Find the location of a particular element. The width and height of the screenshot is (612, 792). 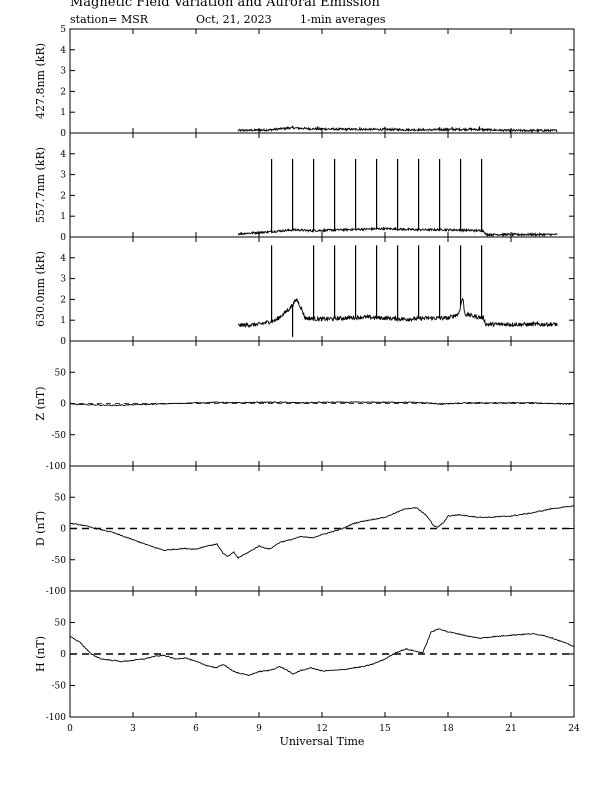

y-tick-label: 5 is located at coordinates (63, 30).